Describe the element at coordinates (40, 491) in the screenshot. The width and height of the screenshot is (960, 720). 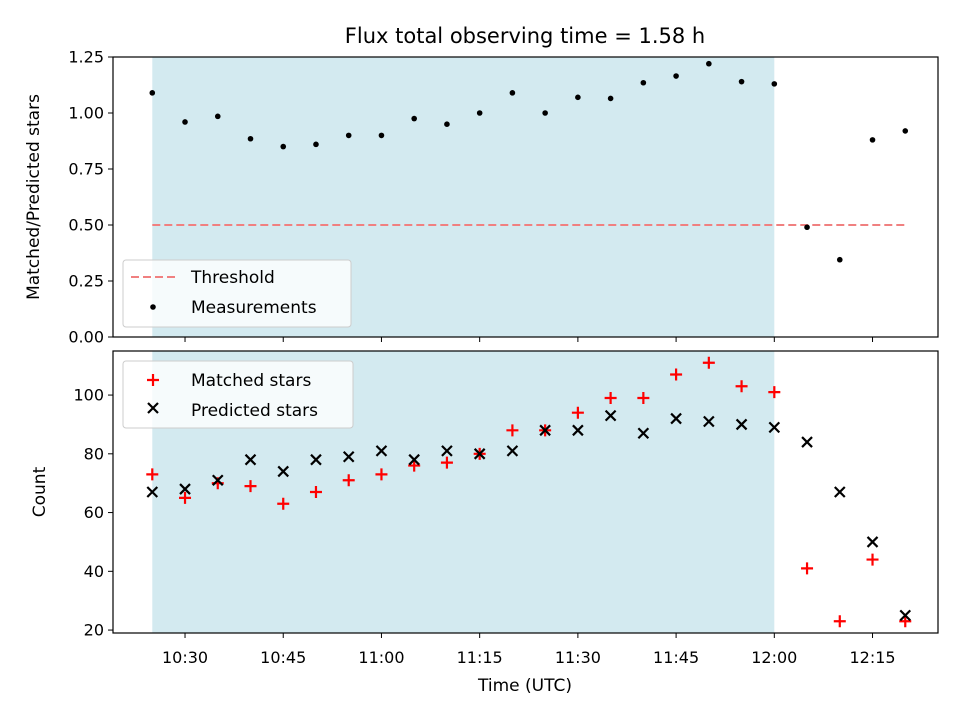
I see `count-y-axis-label: Count` at that location.